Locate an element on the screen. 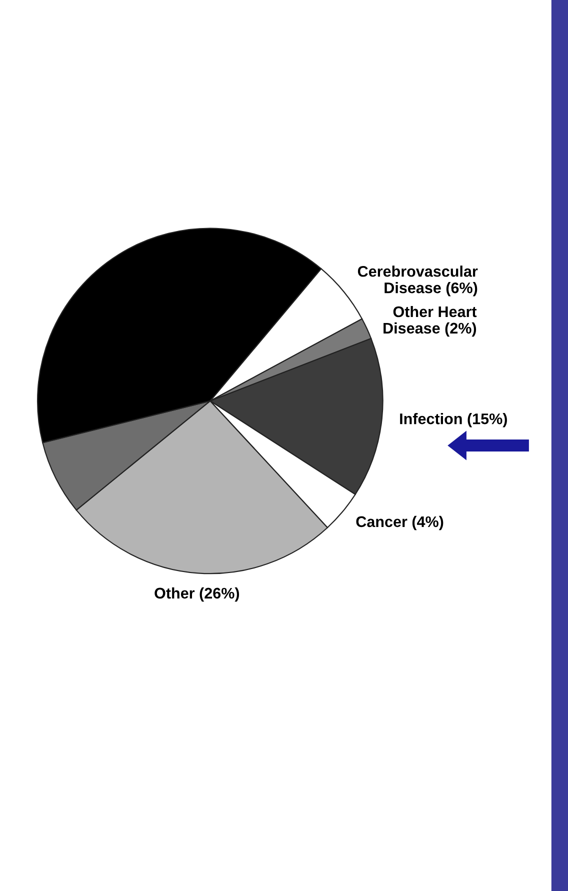 The height and width of the screenshot is (891, 568). slice-label: Other Heart Disease (2%) is located at coordinates (430, 321).